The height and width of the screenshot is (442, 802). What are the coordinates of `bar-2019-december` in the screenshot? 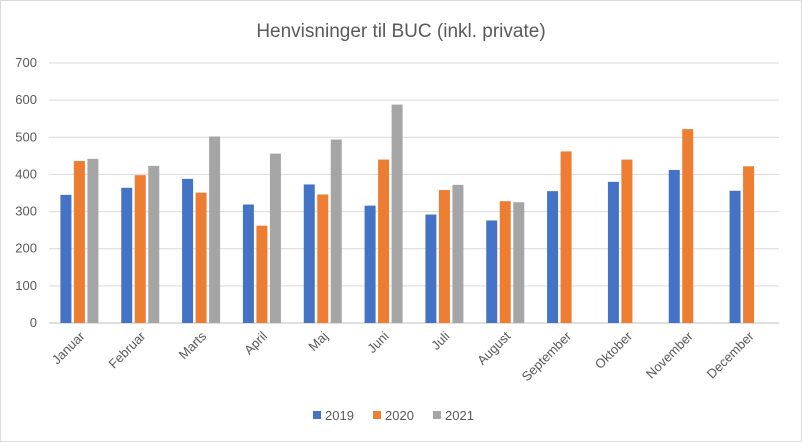 It's located at (735, 256).